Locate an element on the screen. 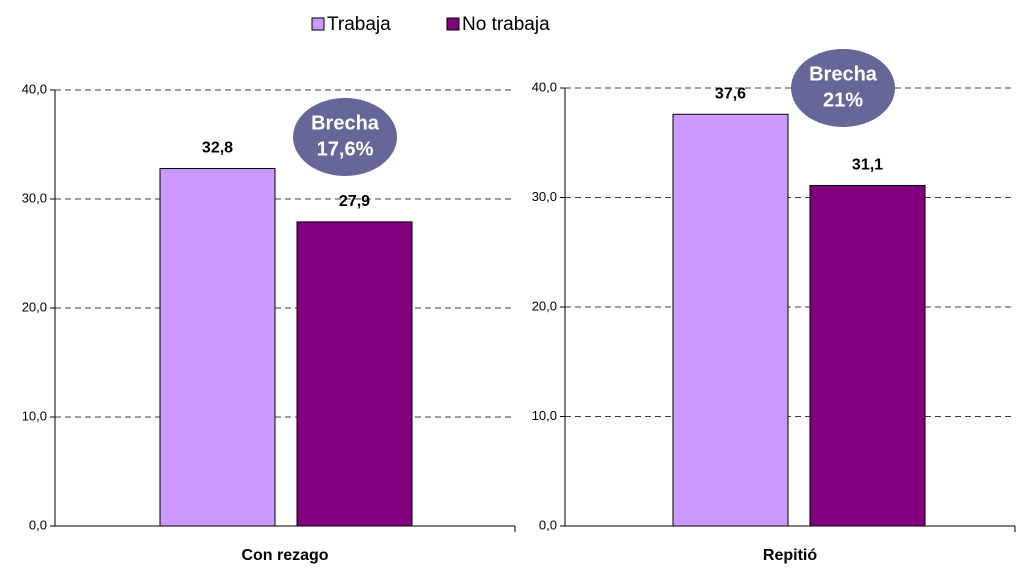 This screenshot has height=568, width=1017. value-label: 32,8 is located at coordinates (217, 148).